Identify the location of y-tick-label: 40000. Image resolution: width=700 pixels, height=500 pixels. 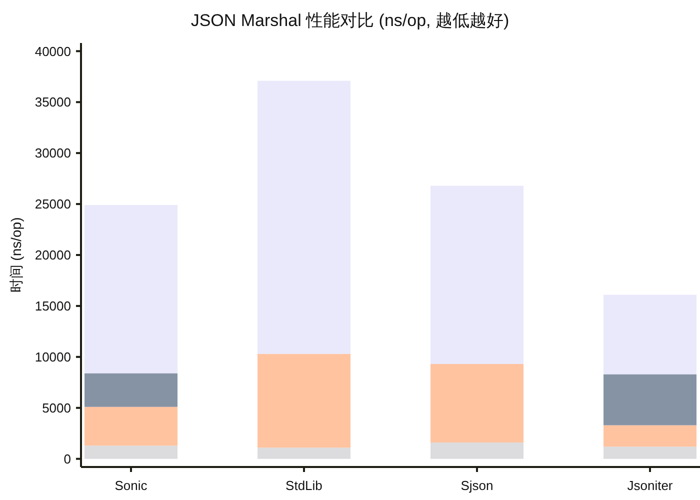
(52, 51).